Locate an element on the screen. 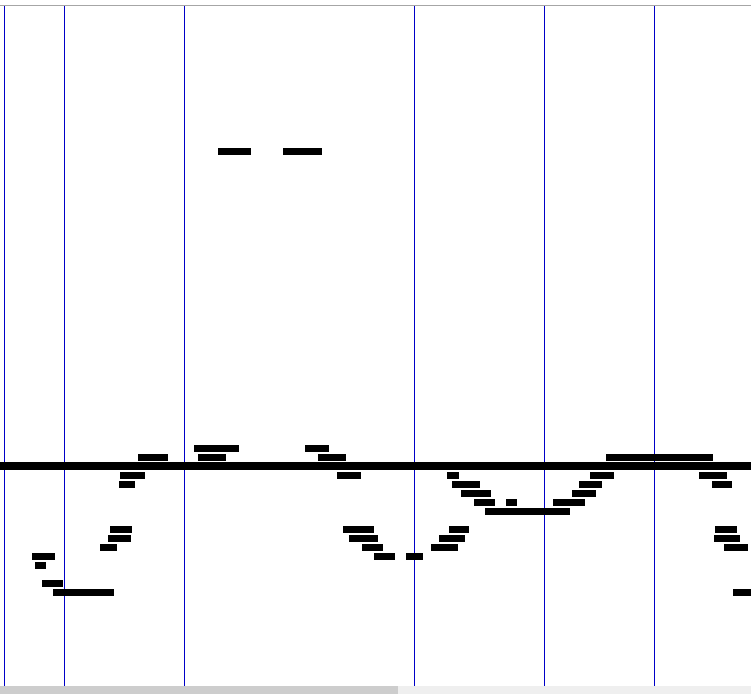 Image resolution: width=751 pixels, height=694 pixels. horizontal-scrollbar is located at coordinates (375, 690).